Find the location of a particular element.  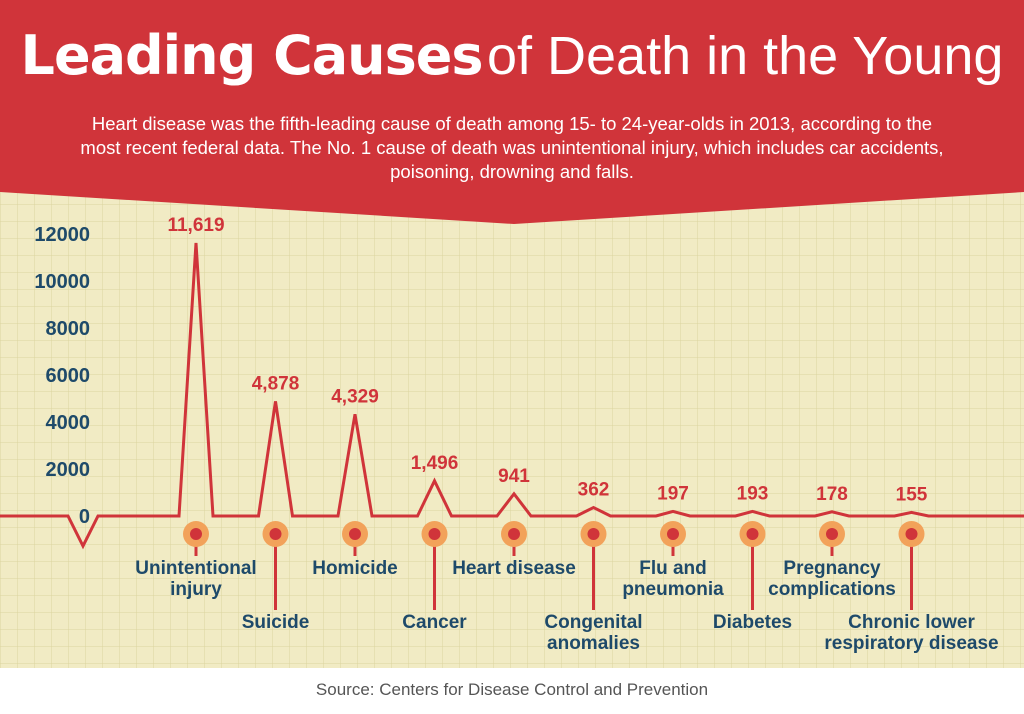

title-bold: Leading Causes is located at coordinates (252, 55).